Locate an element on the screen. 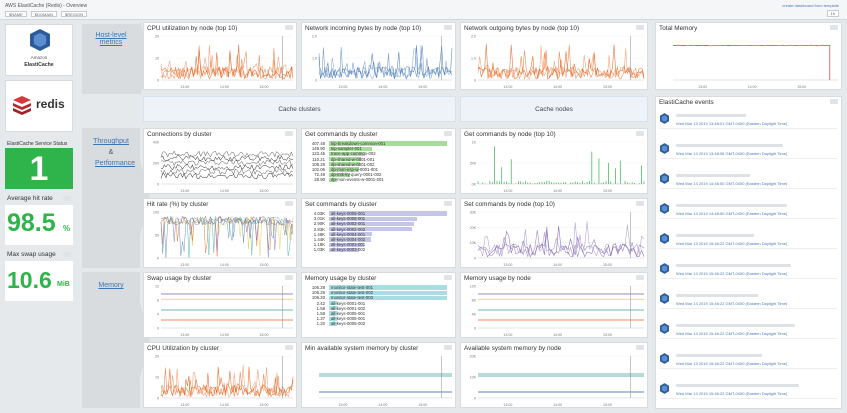 The width and height of the screenshot is (847, 413). memory-link: Memory is located at coordinates (111, 285).